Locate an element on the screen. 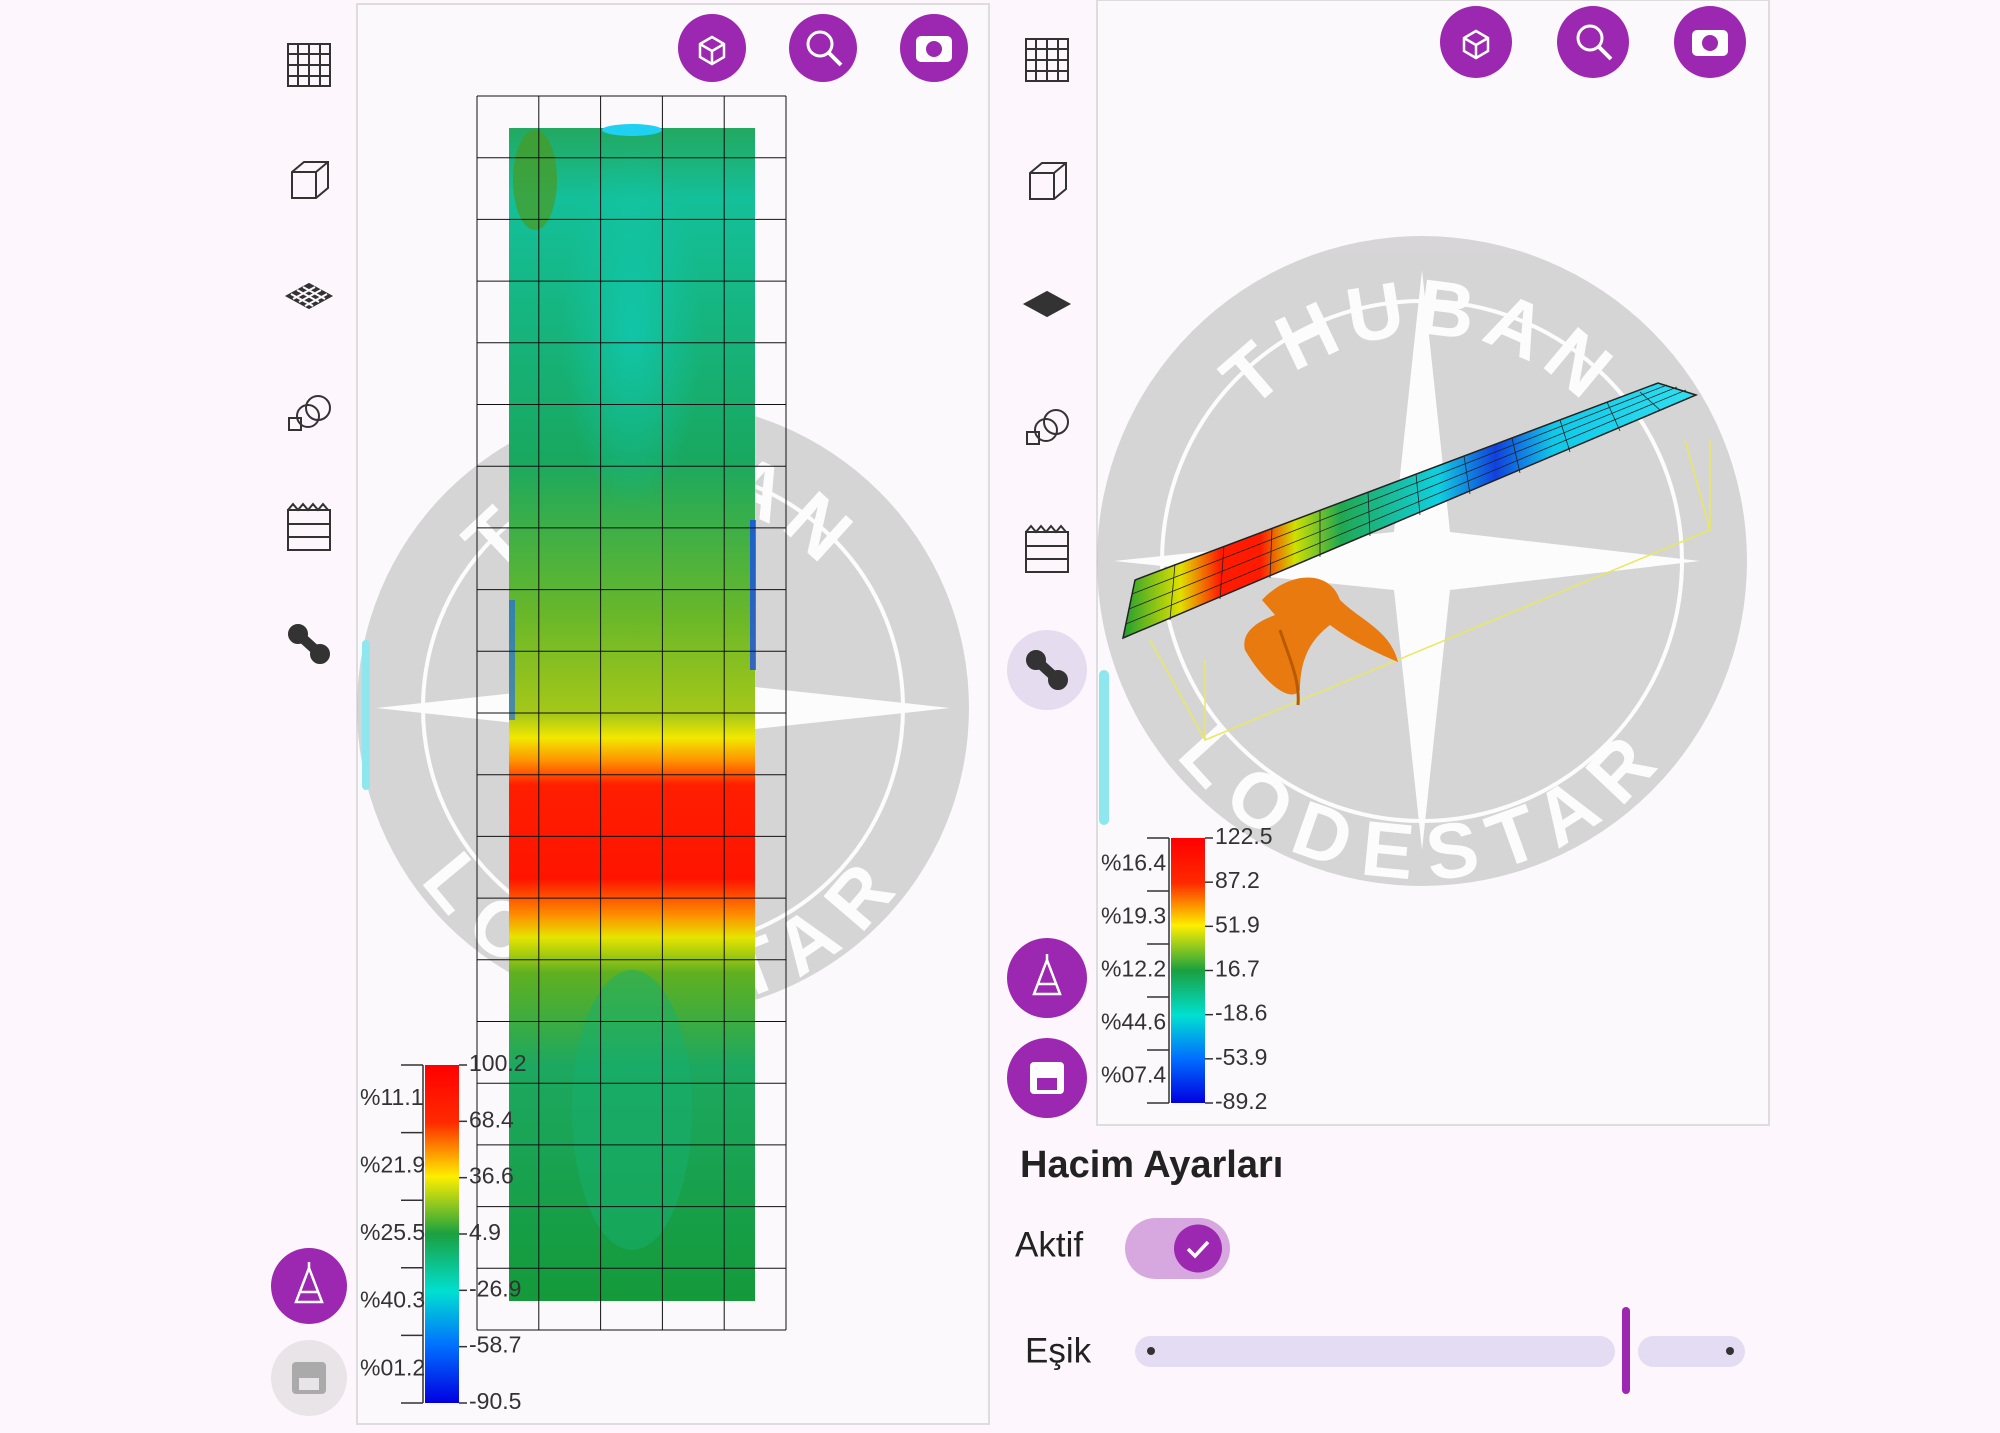  legend-value: 122.5 is located at coordinates (1244, 836).